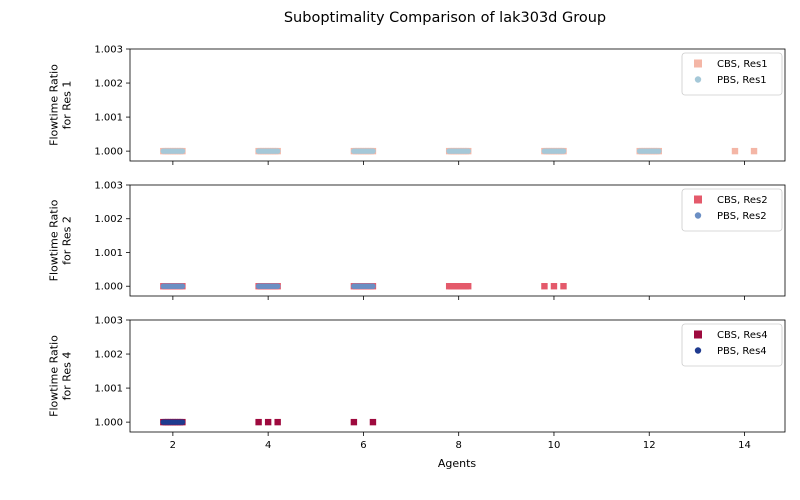 The image size is (800, 500). I want to click on series-pbs-res1, so click(411, 151).